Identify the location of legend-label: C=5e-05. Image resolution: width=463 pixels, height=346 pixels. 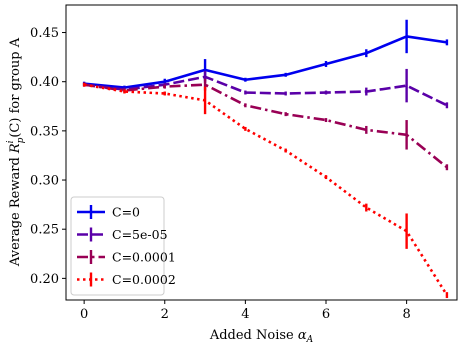
(140, 234).